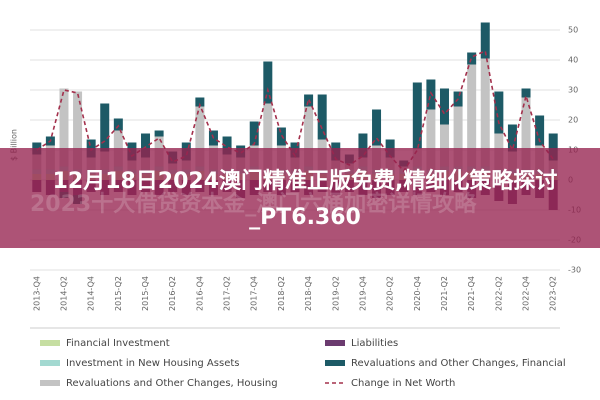 This screenshot has height=400, width=600. Describe the element at coordinates (254, 293) in the screenshot. I see `x-tick-label: 2017-Q4` at that location.